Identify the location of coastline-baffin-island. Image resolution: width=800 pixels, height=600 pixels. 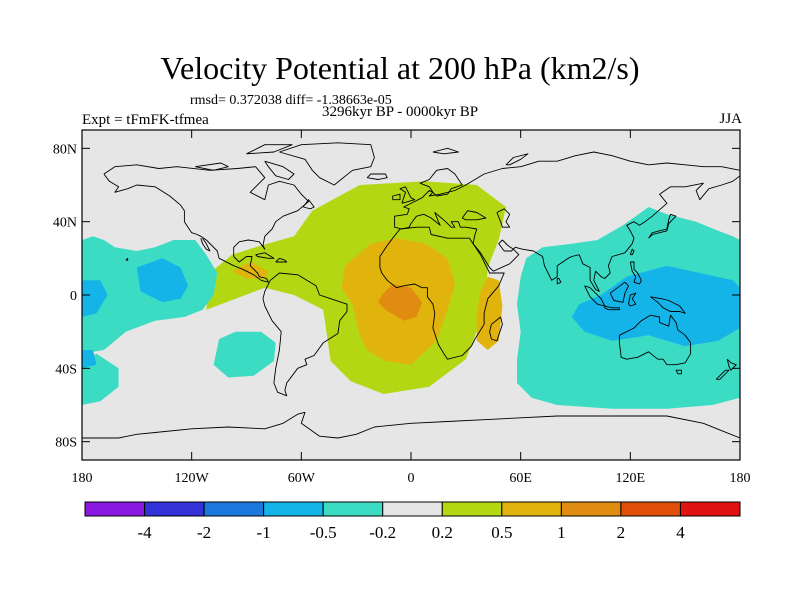
(279, 170).